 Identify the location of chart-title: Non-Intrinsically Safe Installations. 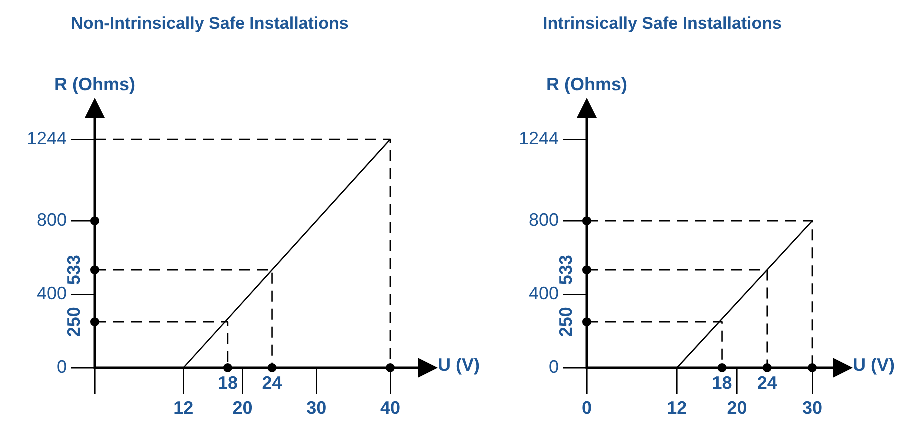
(210, 23).